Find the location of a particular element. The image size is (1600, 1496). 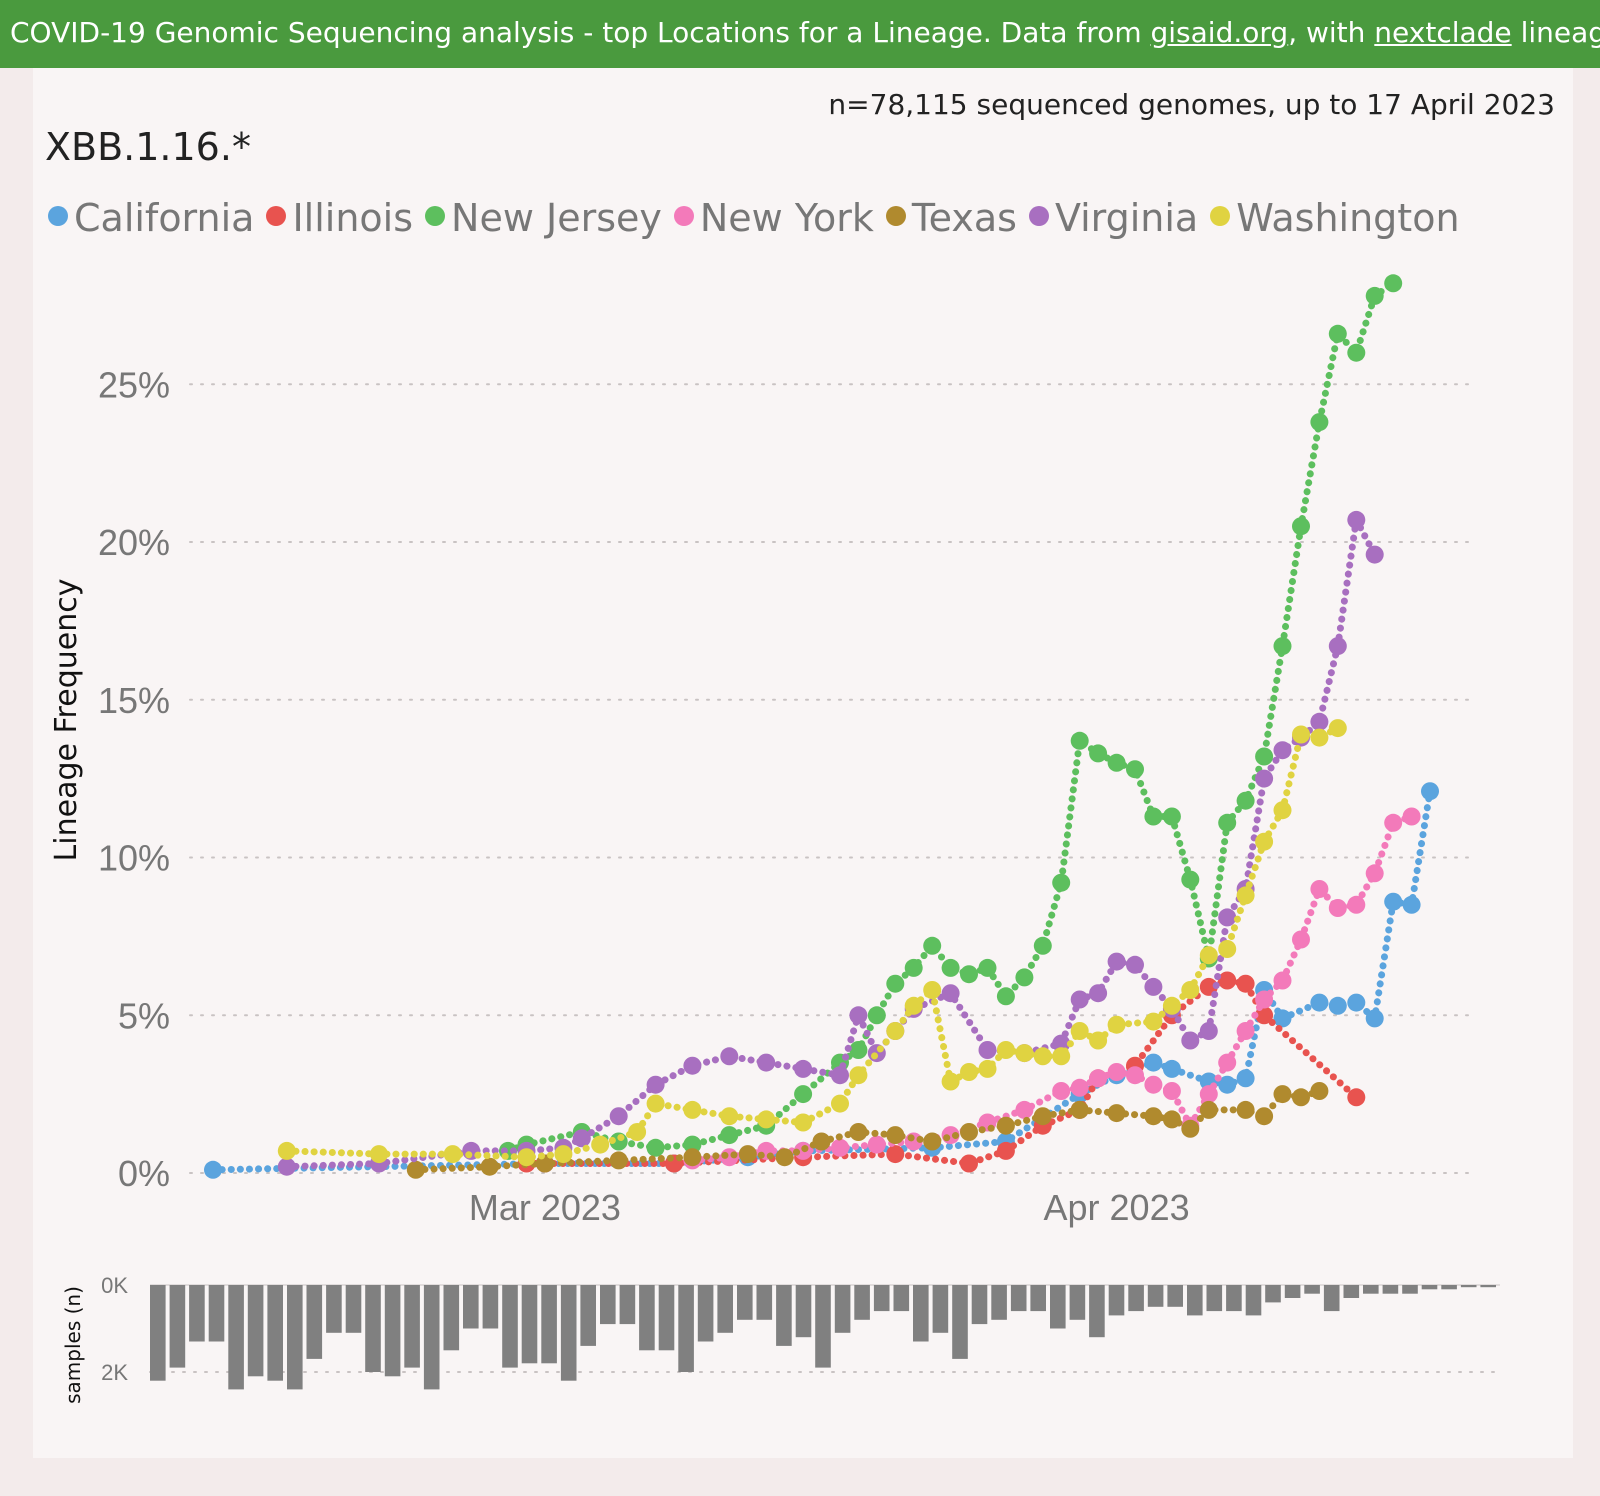

nextclade-link: nextclade is located at coordinates (1443, 32).